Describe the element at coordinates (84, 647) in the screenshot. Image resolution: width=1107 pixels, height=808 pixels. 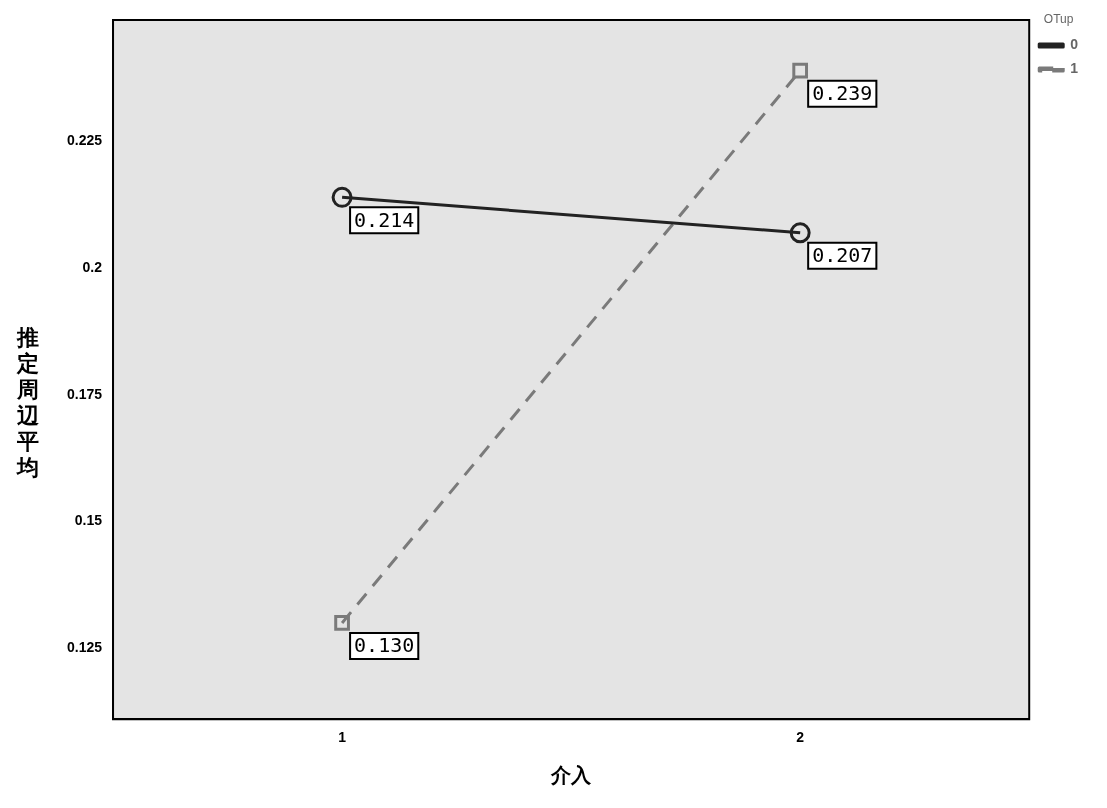
I see `y-tick-label: 0.125` at that location.